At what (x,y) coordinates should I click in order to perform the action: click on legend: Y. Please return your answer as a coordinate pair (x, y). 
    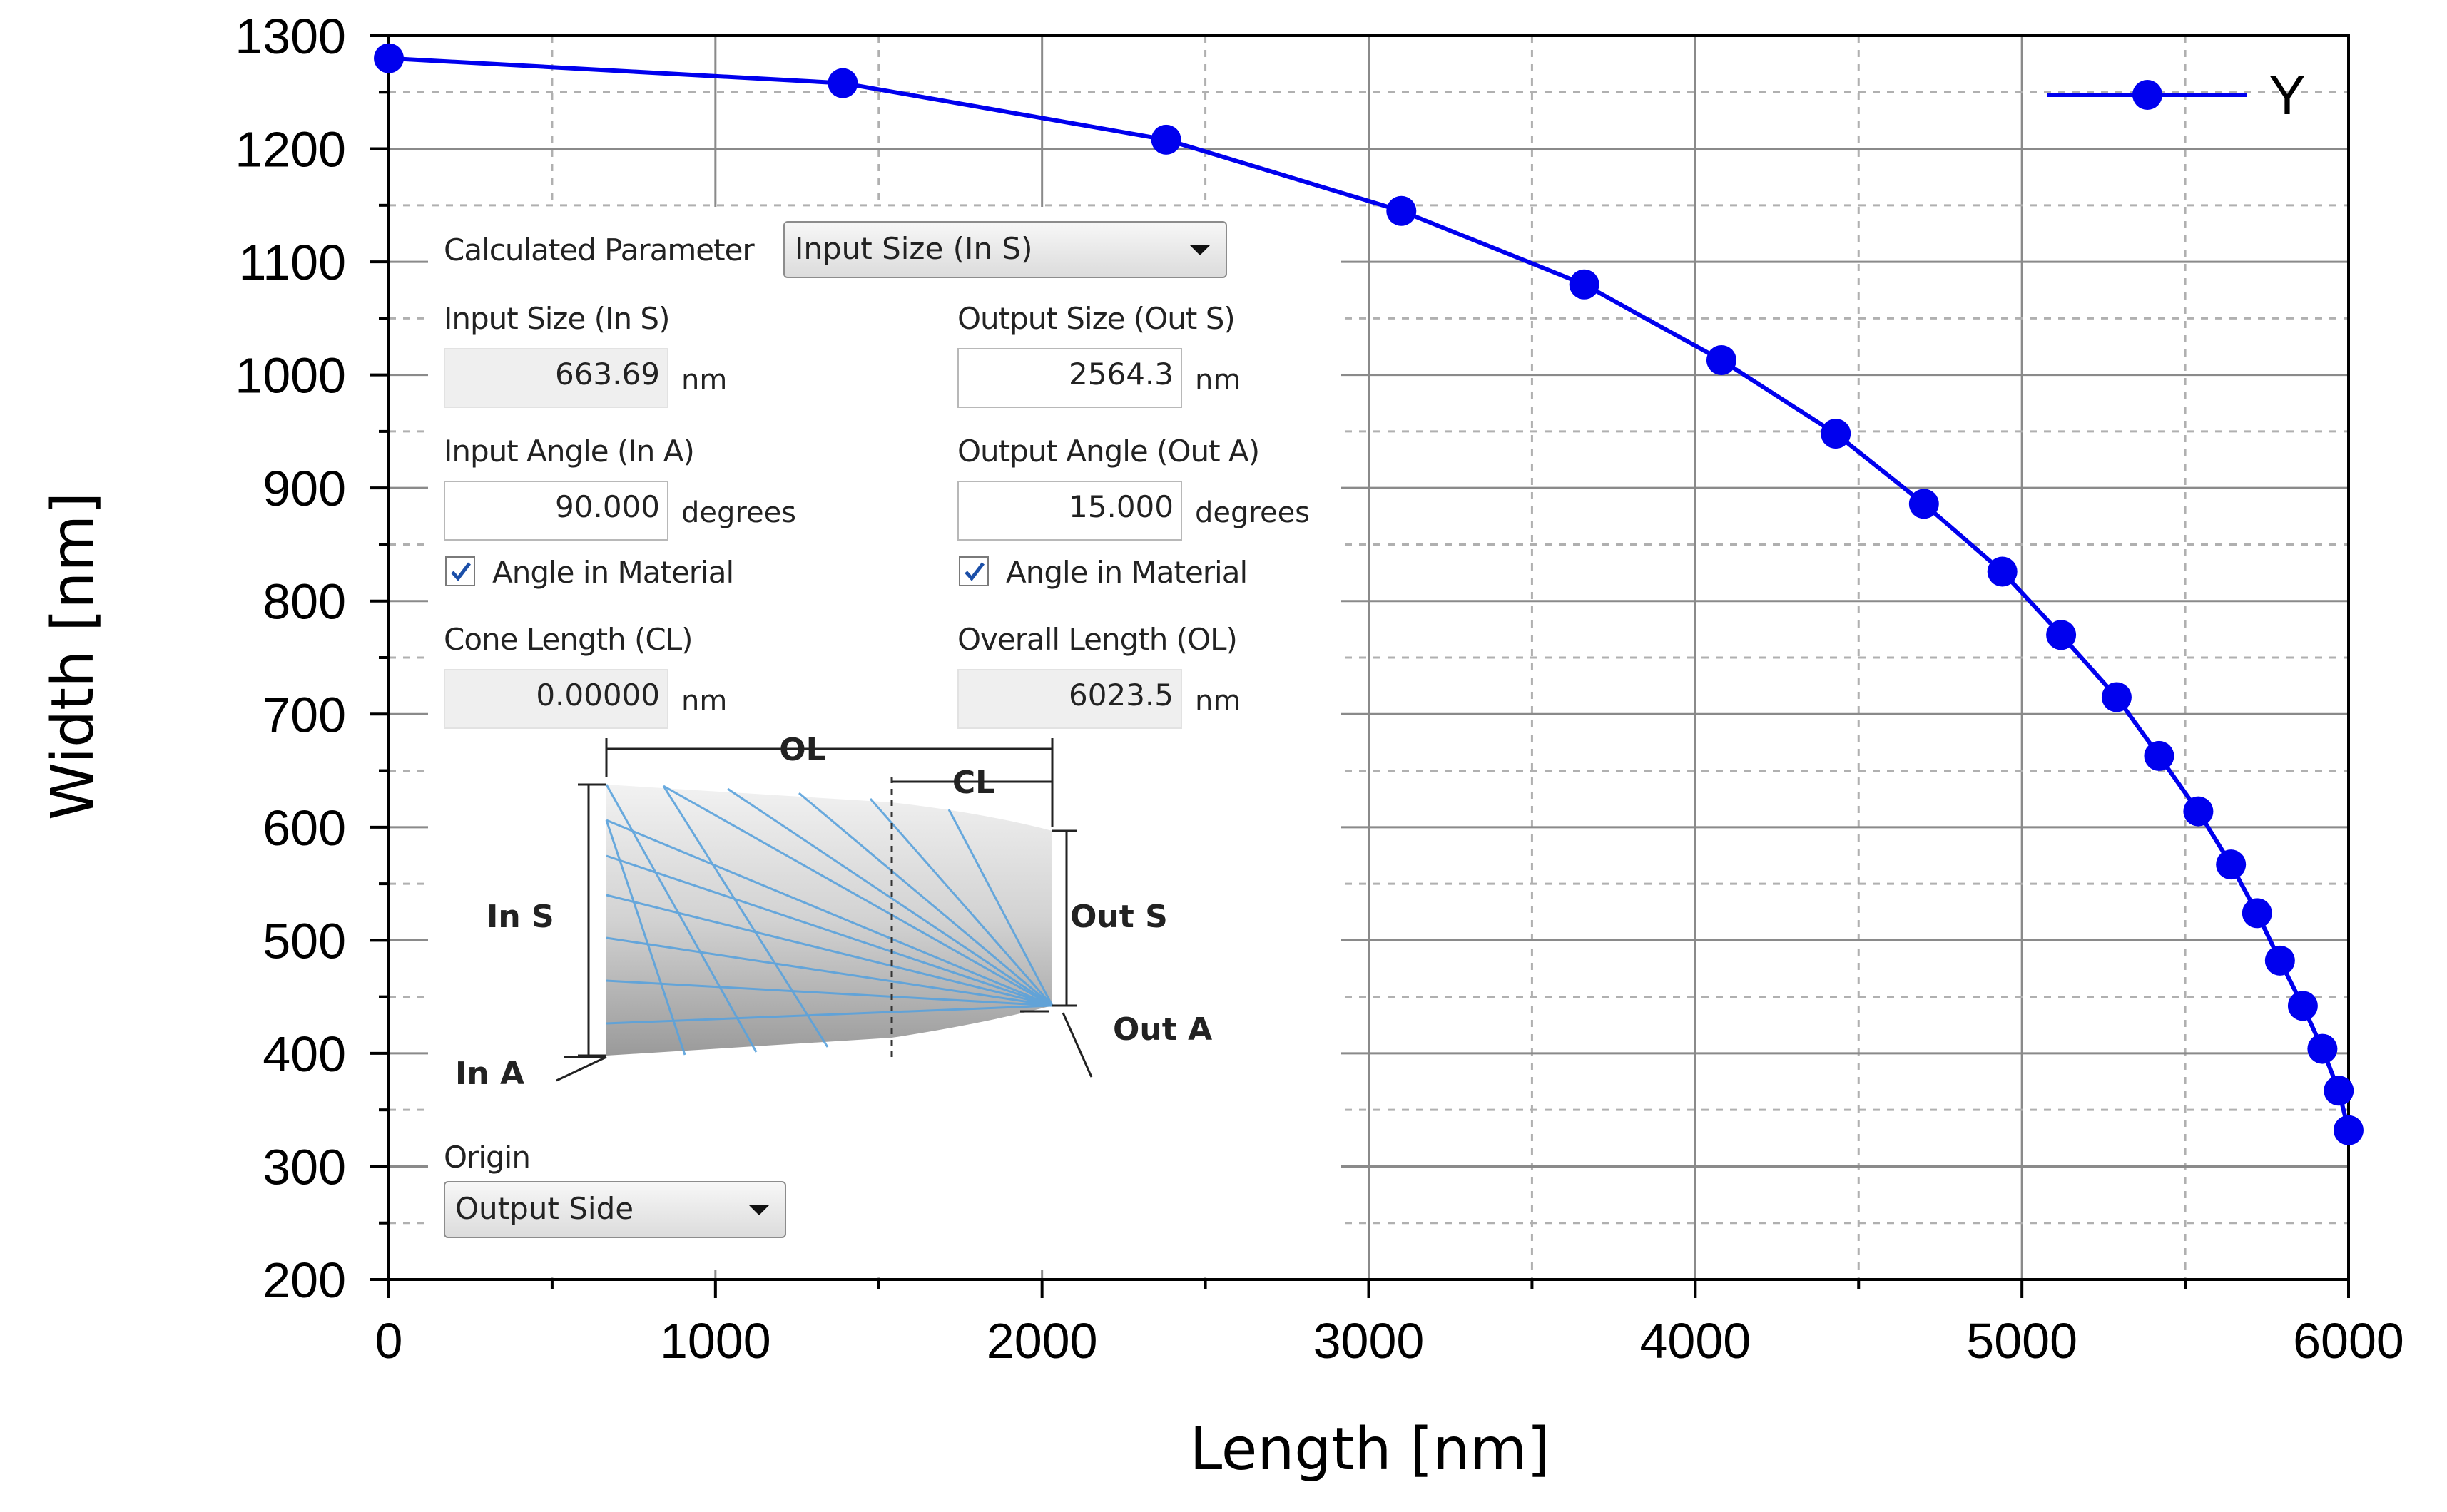
    Looking at the image, I should click on (2177, 94).